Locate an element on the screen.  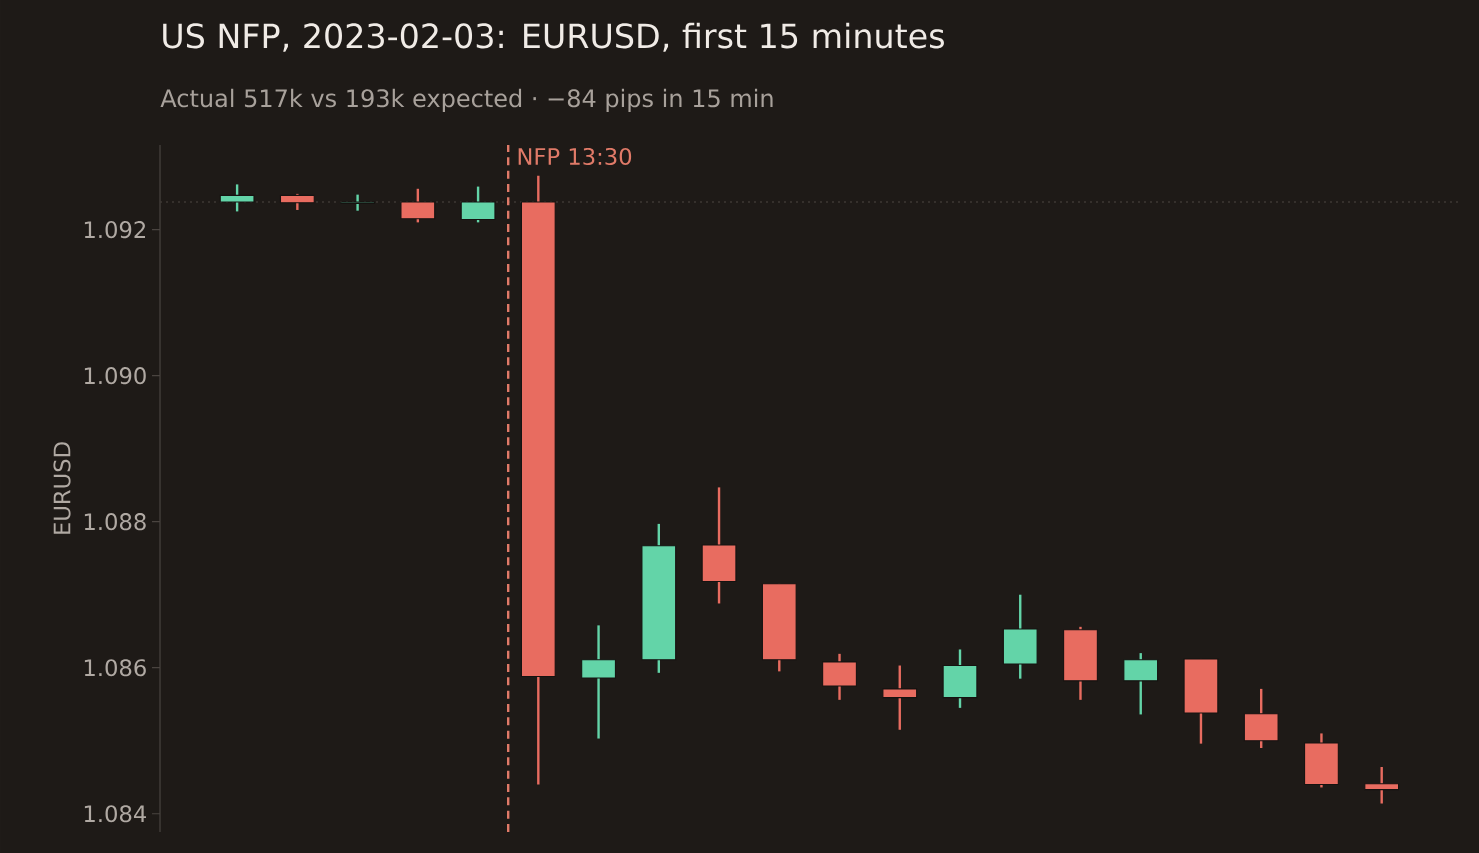
y-tick-label: 1.084 is located at coordinates (115, 814).